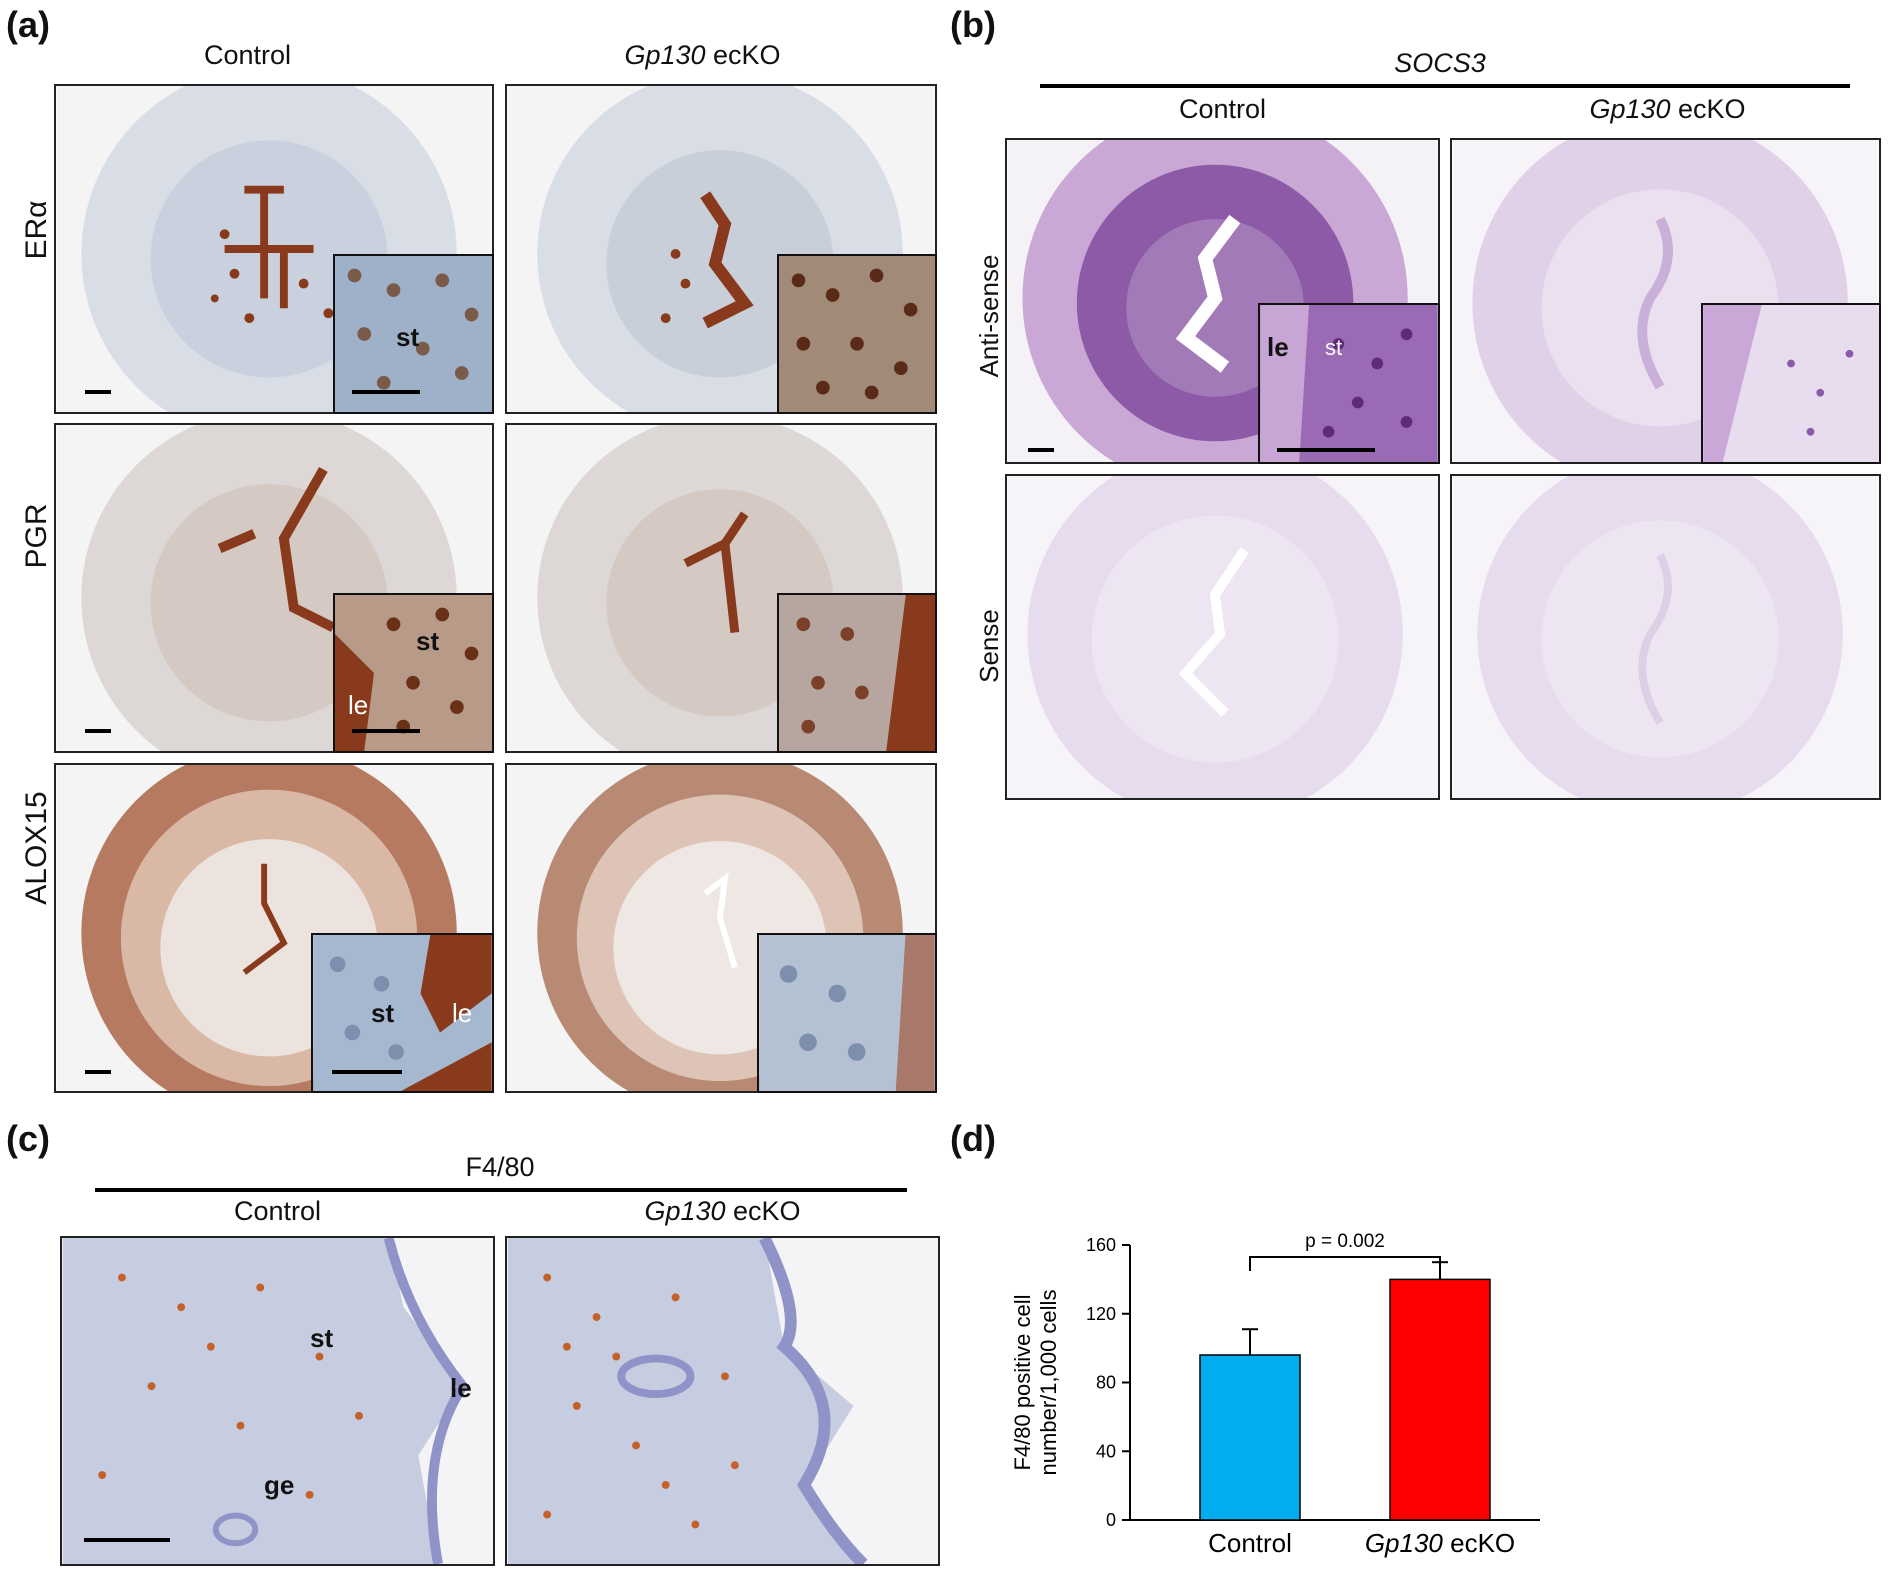 The width and height of the screenshot is (1889, 1575). I want to click on y-axis-label: F4/80 positive cellnumber/1,000 cells, so click(1035, 1383).